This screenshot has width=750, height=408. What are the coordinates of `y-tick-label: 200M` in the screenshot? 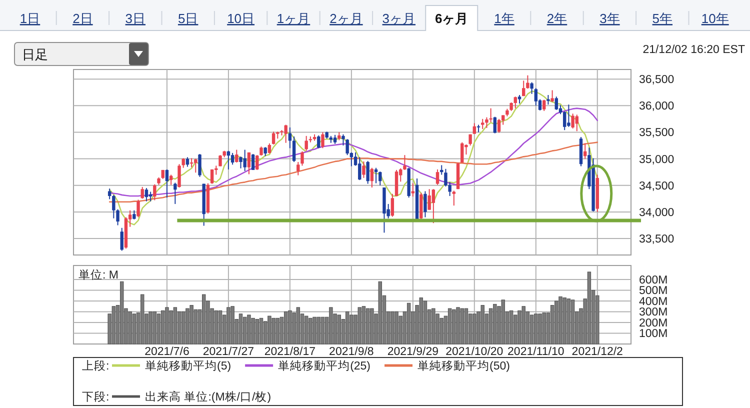 It's located at (653, 323).